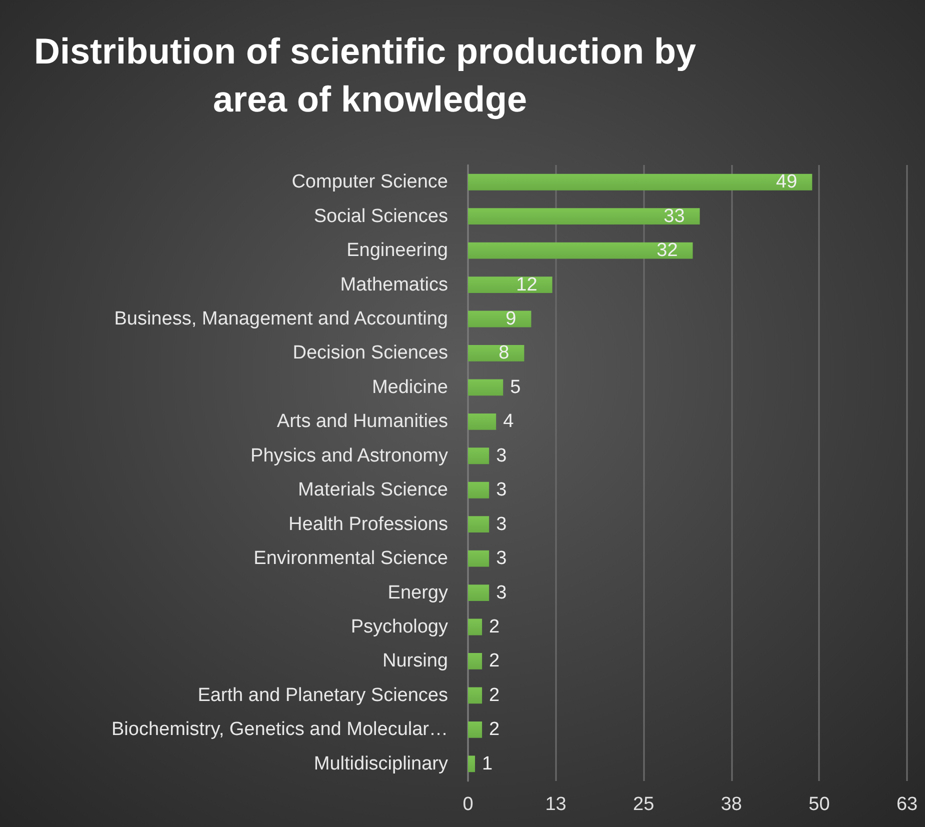 The image size is (925, 827). What do you see at coordinates (527, 285) in the screenshot?
I see `data-label: 12` at bounding box center [527, 285].